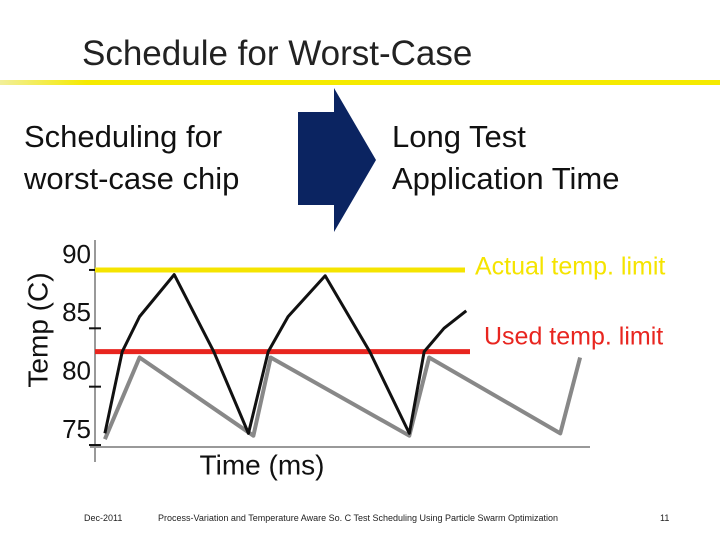 The height and width of the screenshot is (540, 720). What do you see at coordinates (76, 371) in the screenshot?
I see `y-tick-label: 80` at bounding box center [76, 371].